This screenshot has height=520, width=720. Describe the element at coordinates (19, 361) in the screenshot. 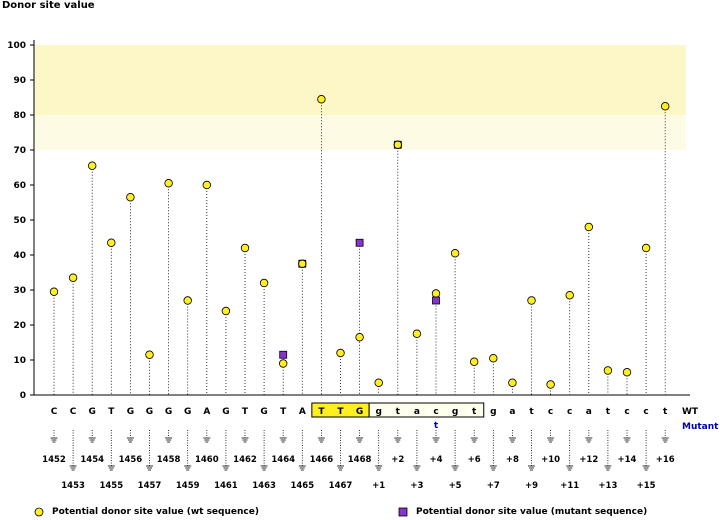

I see `y-tick-label: 10` at that location.